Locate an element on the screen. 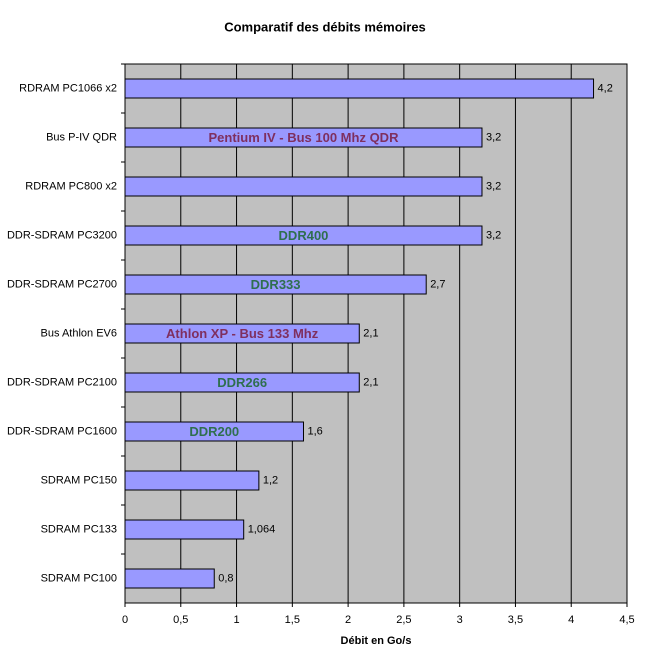 The image size is (645, 656). x-tick-label: 2 is located at coordinates (348, 620).